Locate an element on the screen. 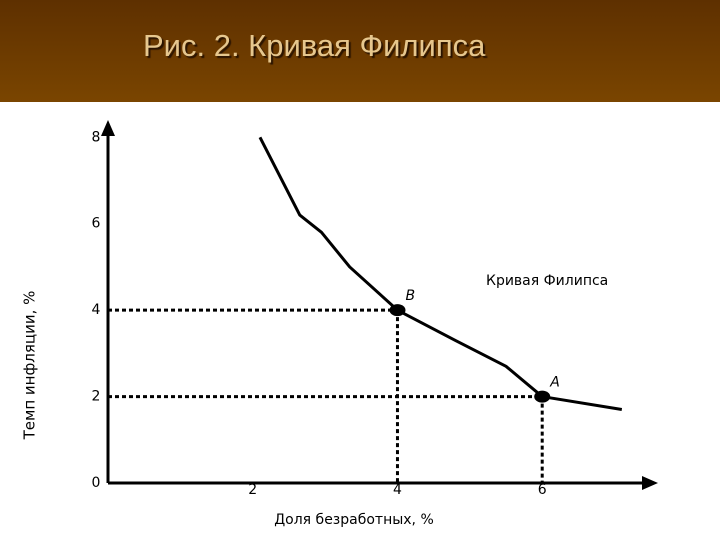 The width and height of the screenshot is (720, 540). y-tick-label: 2 is located at coordinates (96, 397).